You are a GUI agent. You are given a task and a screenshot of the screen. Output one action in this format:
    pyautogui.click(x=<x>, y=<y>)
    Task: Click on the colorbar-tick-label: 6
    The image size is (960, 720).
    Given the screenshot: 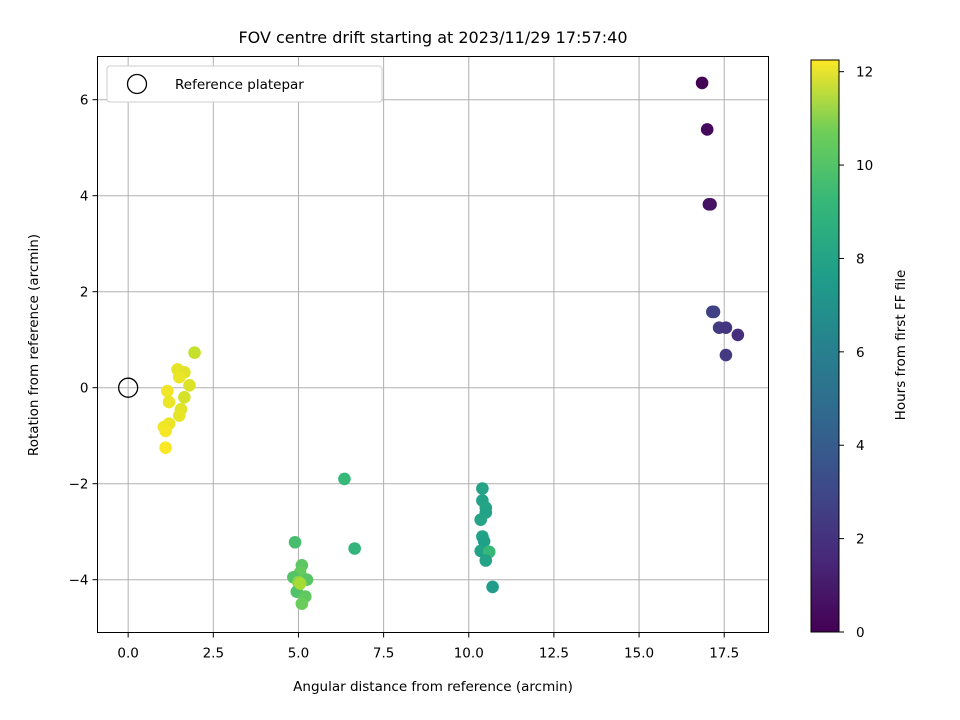 What is the action you would take?
    pyautogui.click(x=860, y=353)
    